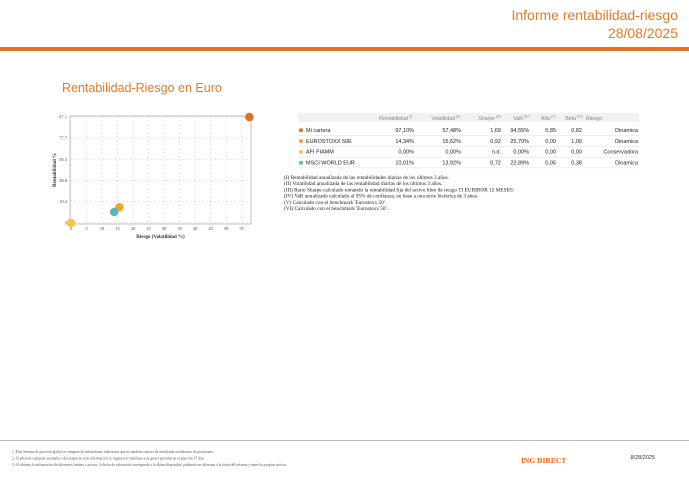 This screenshot has width=689, height=483. What do you see at coordinates (527, 117) in the screenshot?
I see `column-note: (IV)` at bounding box center [527, 117].